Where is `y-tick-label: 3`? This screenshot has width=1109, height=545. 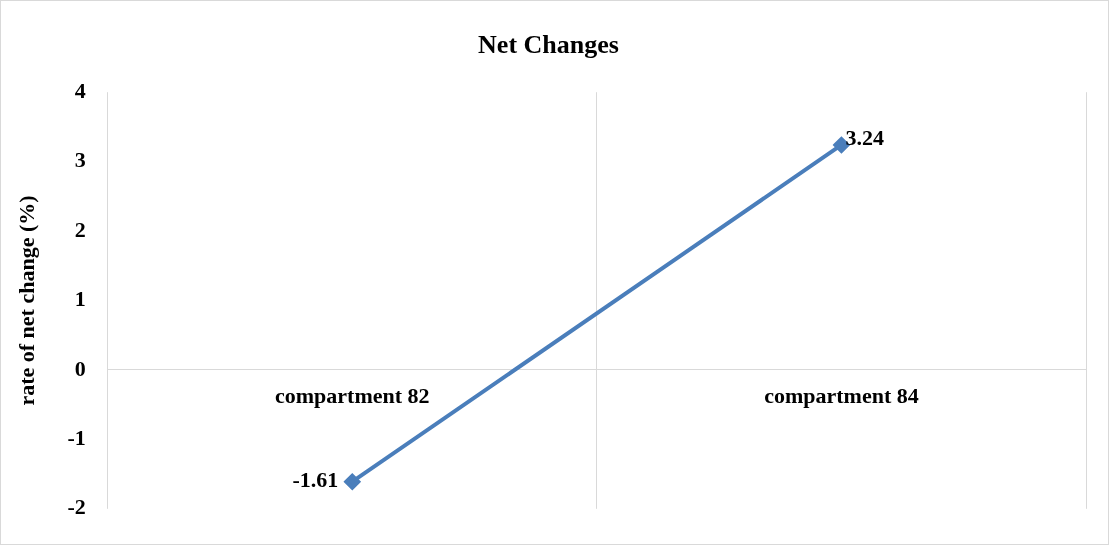 y-tick-label: 3 is located at coordinates (80, 160).